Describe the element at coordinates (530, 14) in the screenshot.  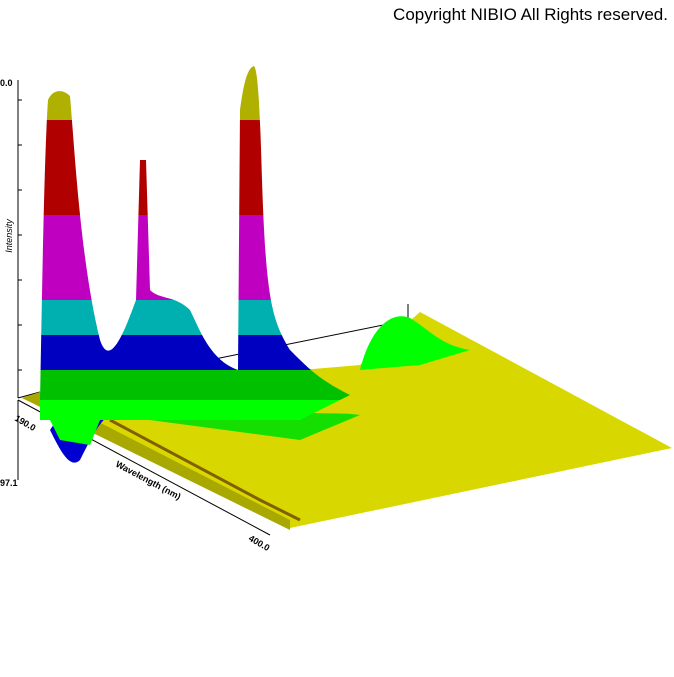
I see `copyright: Copyright NIBIO All Rights reserved.` at that location.